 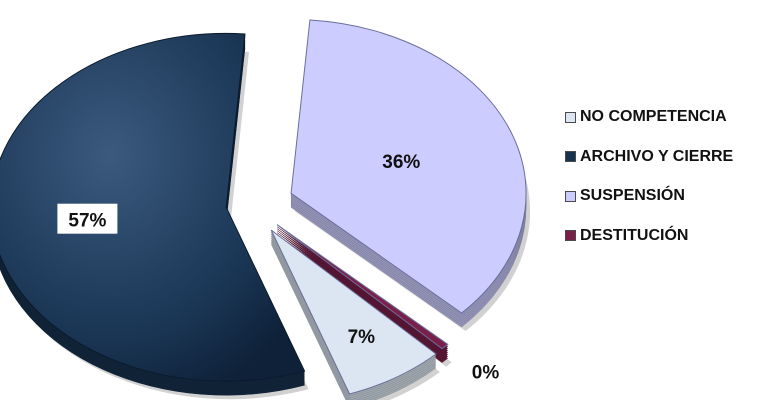 I want to click on legend-label-suspension: SUSPENSIÓN, so click(x=632, y=195).